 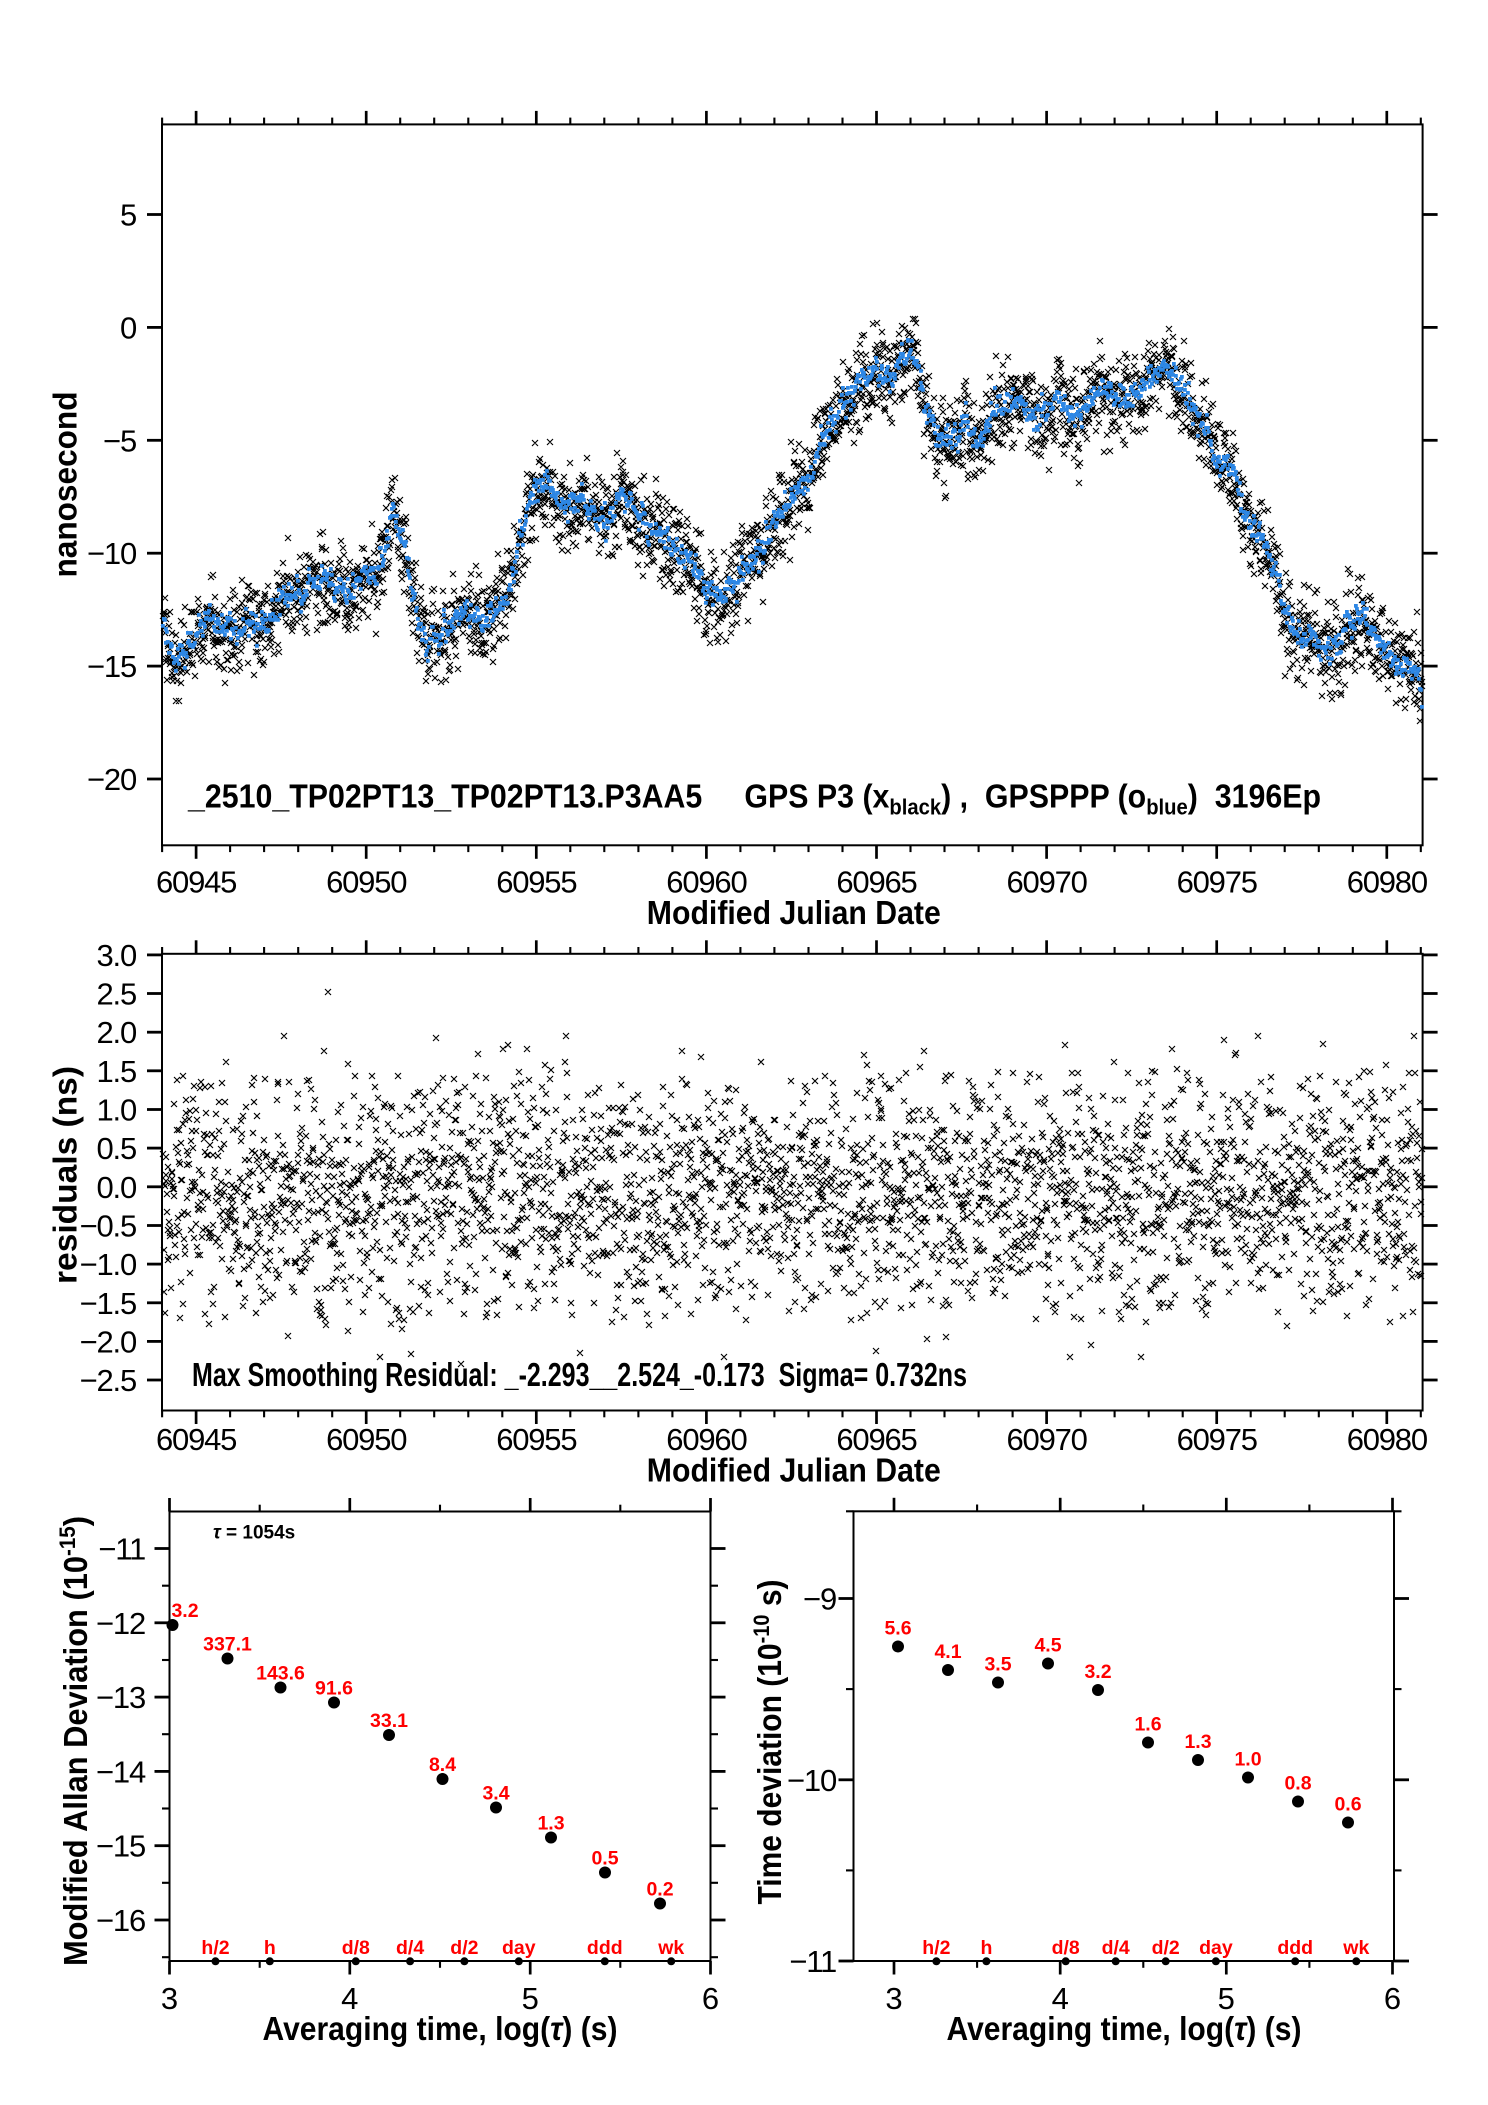 What do you see at coordinates (819, 1599) in the screenshot?
I see `svg-text: −9` at bounding box center [819, 1599].